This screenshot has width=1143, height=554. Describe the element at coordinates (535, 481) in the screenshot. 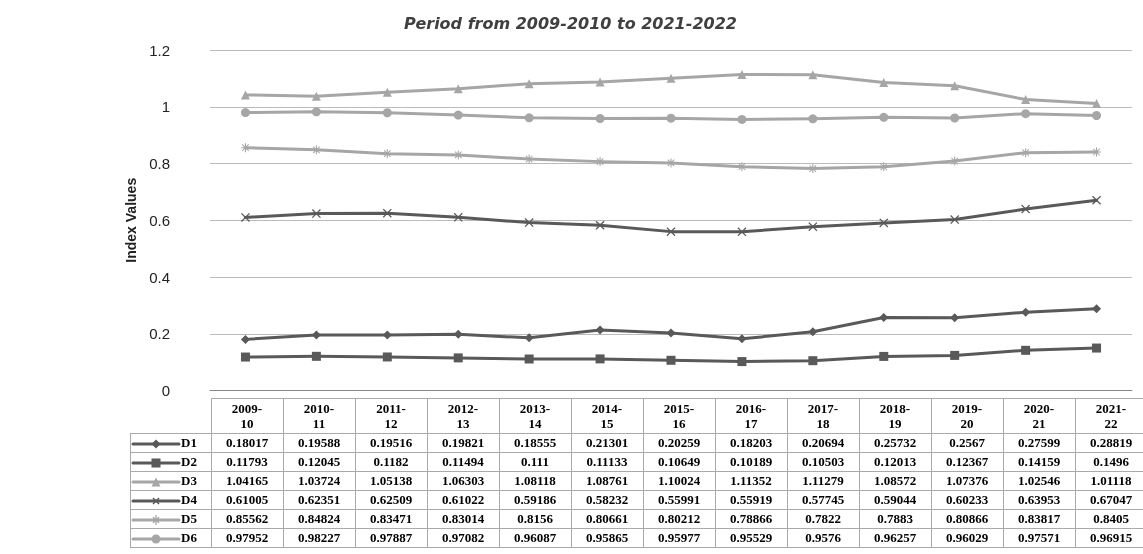

I see `data-label: 1.08118` at that location.